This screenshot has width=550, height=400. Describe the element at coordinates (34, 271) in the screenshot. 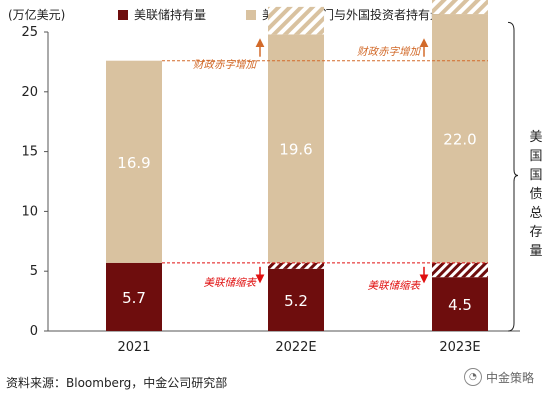

I see `y-tick-label: 5` at that location.